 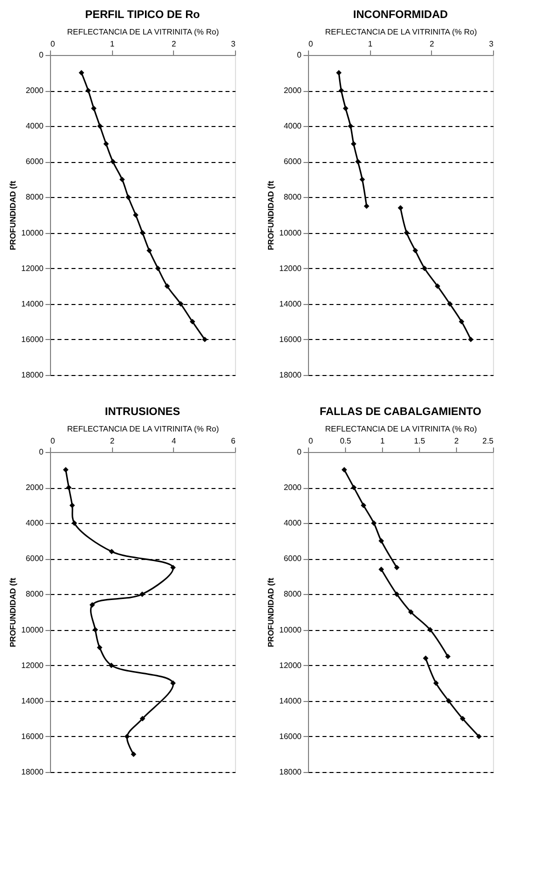 I want to click on x-tick-label: 2.5, so click(x=488, y=441).